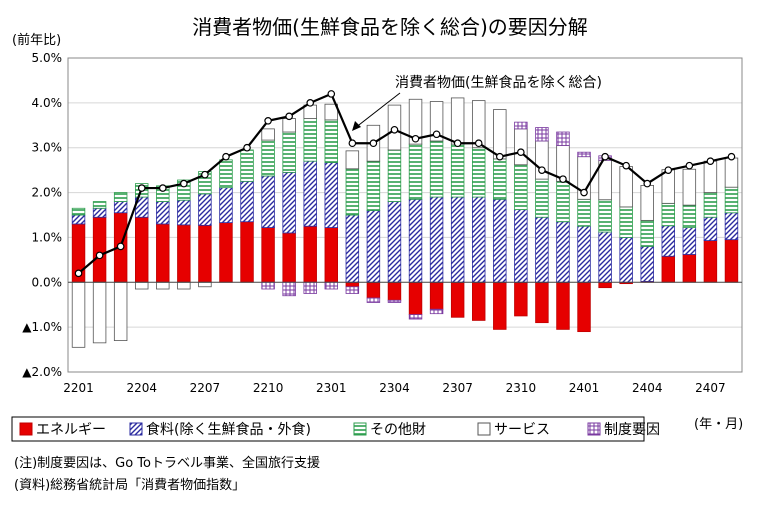  Describe the element at coordinates (136, 429) in the screenshot. I see `legend-swatch-food` at that location.